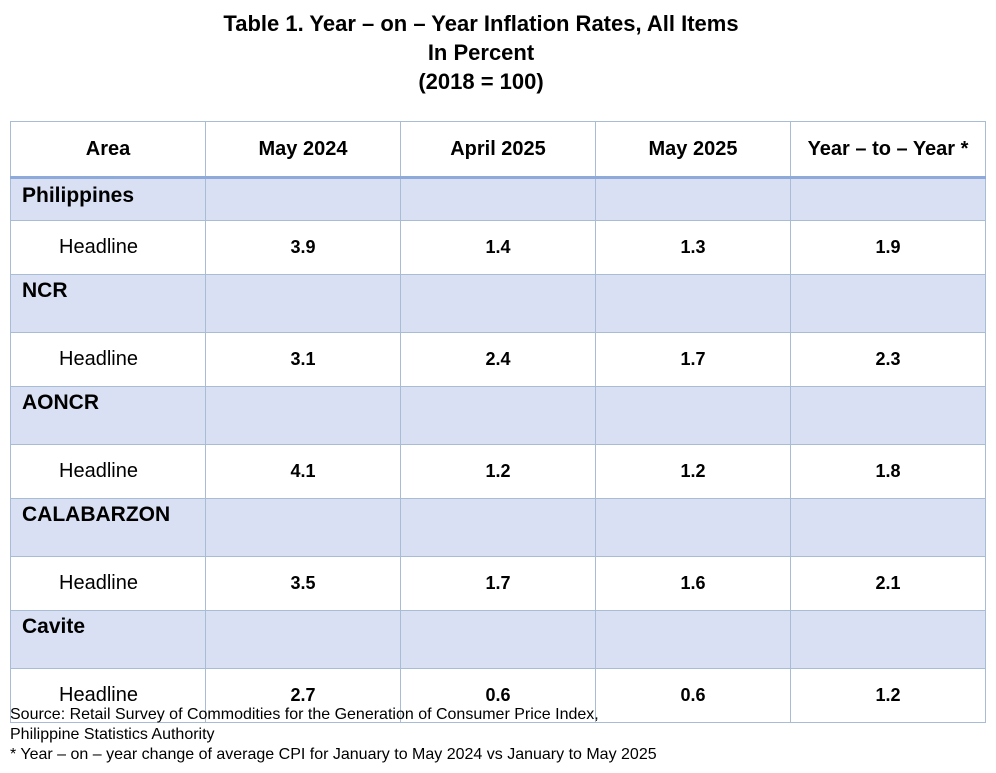  I want to click on value-april-2025: 0.6, so click(498, 695).